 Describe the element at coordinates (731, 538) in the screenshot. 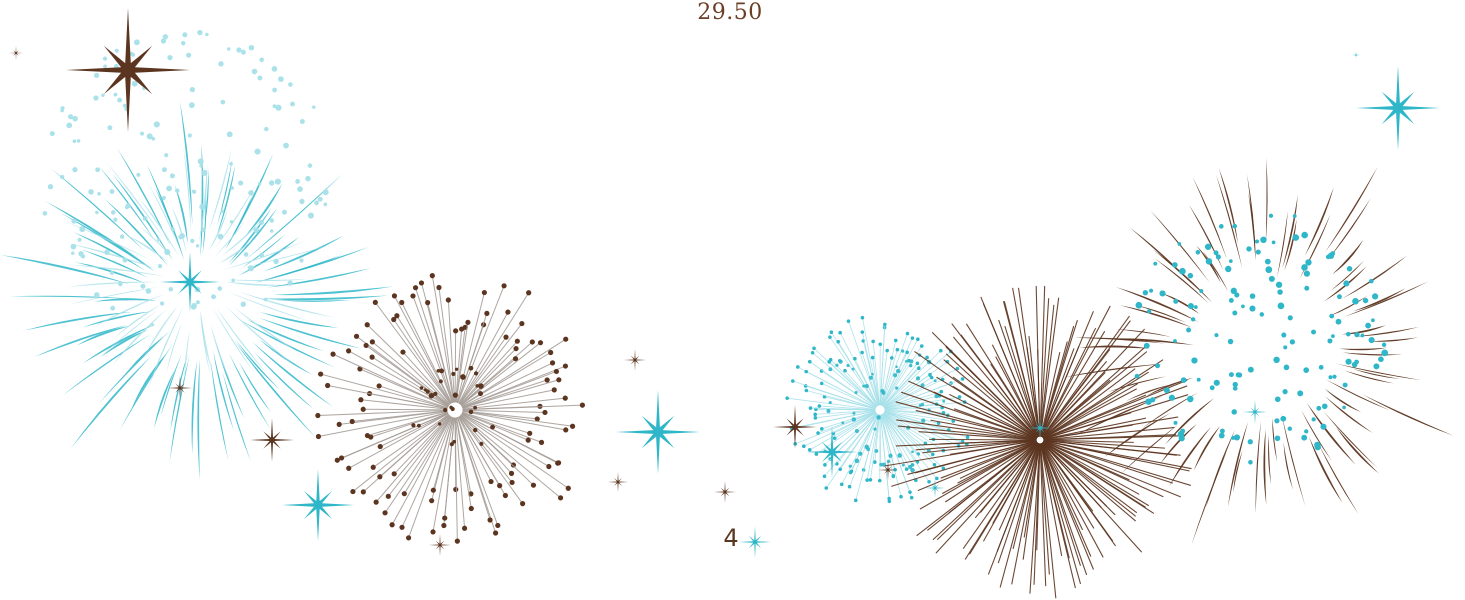

I see `page-number: 4` at that location.